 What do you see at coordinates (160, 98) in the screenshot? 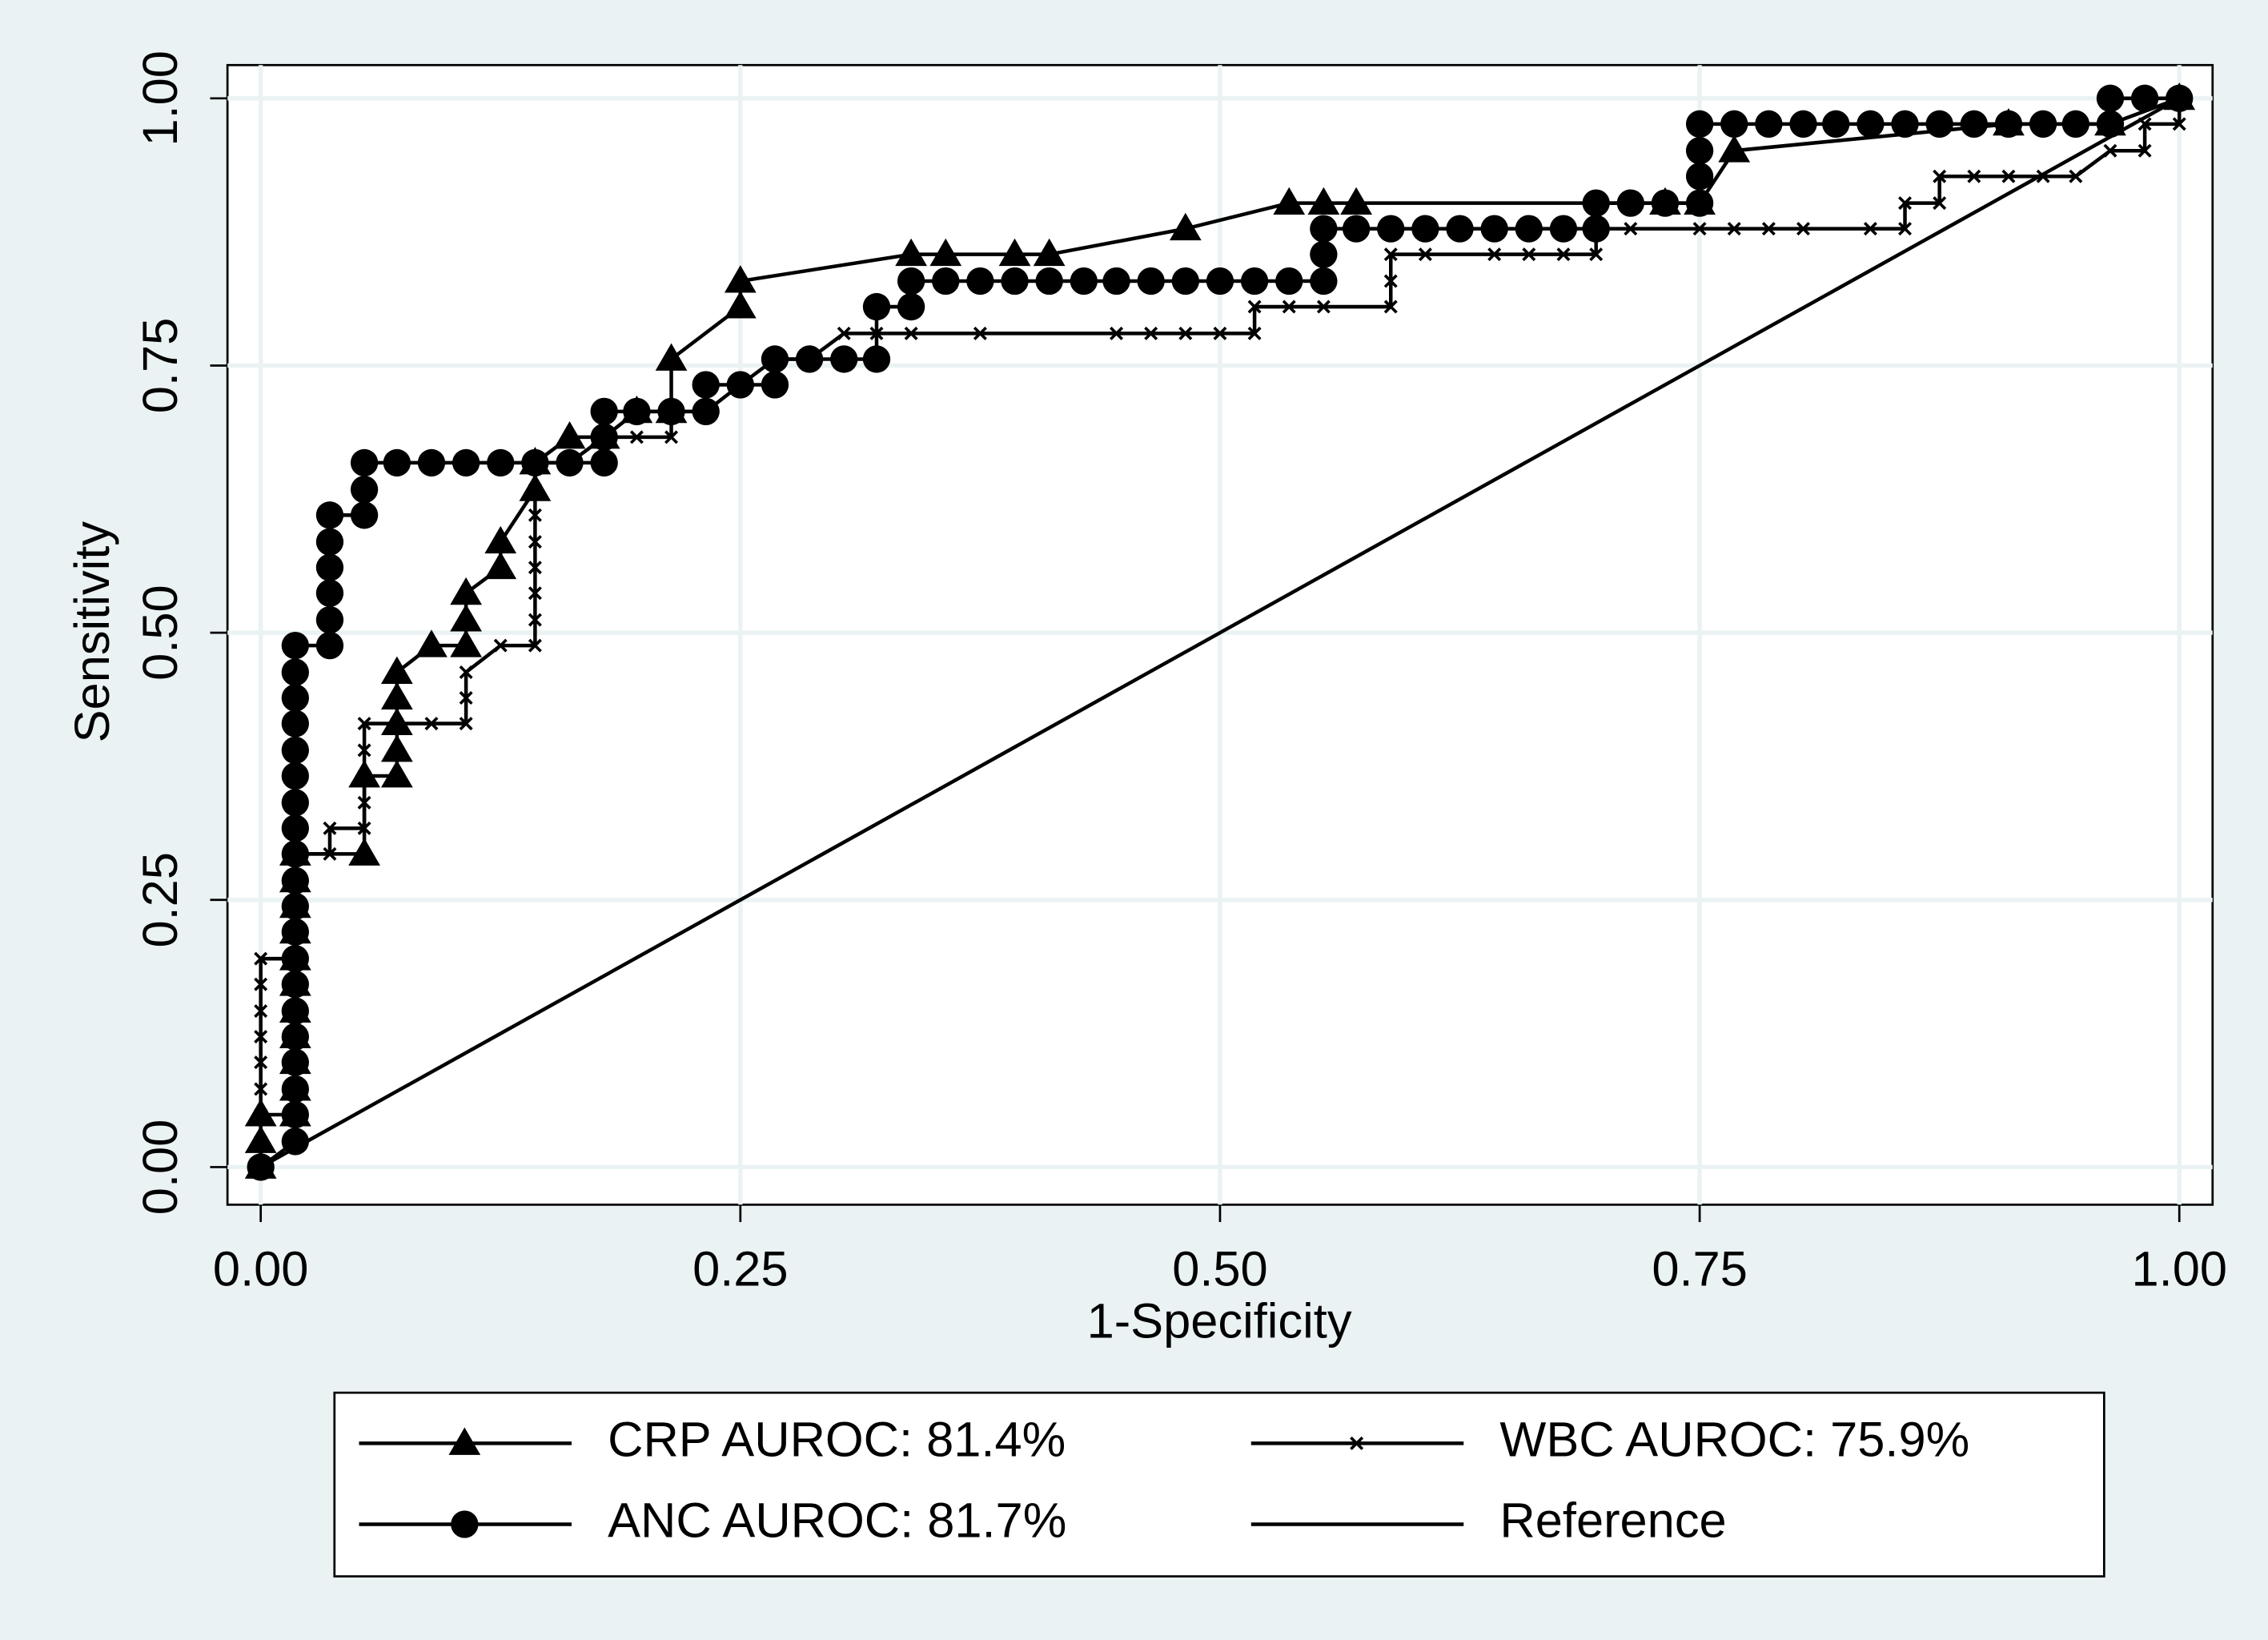
I see `y-tick-label: 1.00` at bounding box center [160, 98].